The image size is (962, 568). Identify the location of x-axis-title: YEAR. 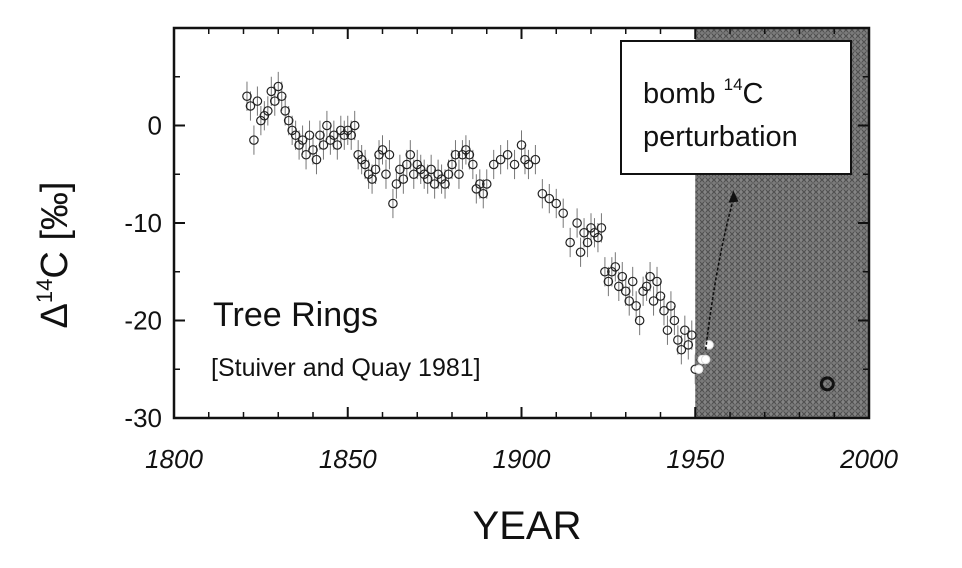
(527, 526).